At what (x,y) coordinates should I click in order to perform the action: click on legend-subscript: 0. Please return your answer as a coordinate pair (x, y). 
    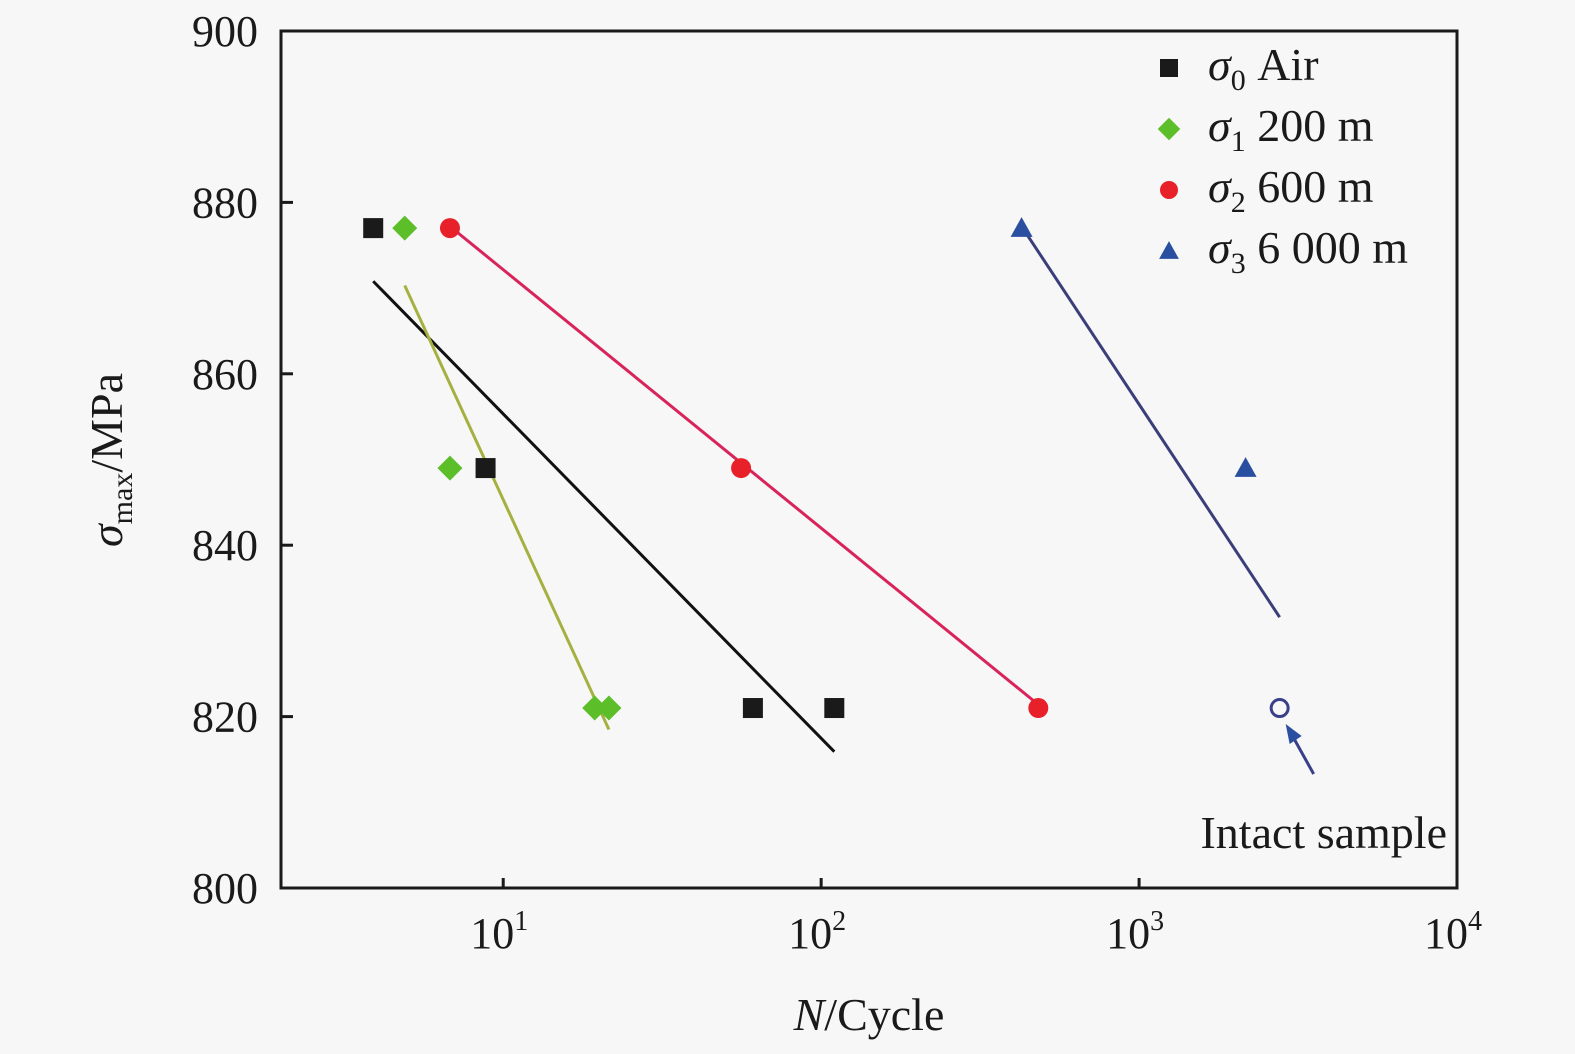
    Looking at the image, I should click on (1238, 80).